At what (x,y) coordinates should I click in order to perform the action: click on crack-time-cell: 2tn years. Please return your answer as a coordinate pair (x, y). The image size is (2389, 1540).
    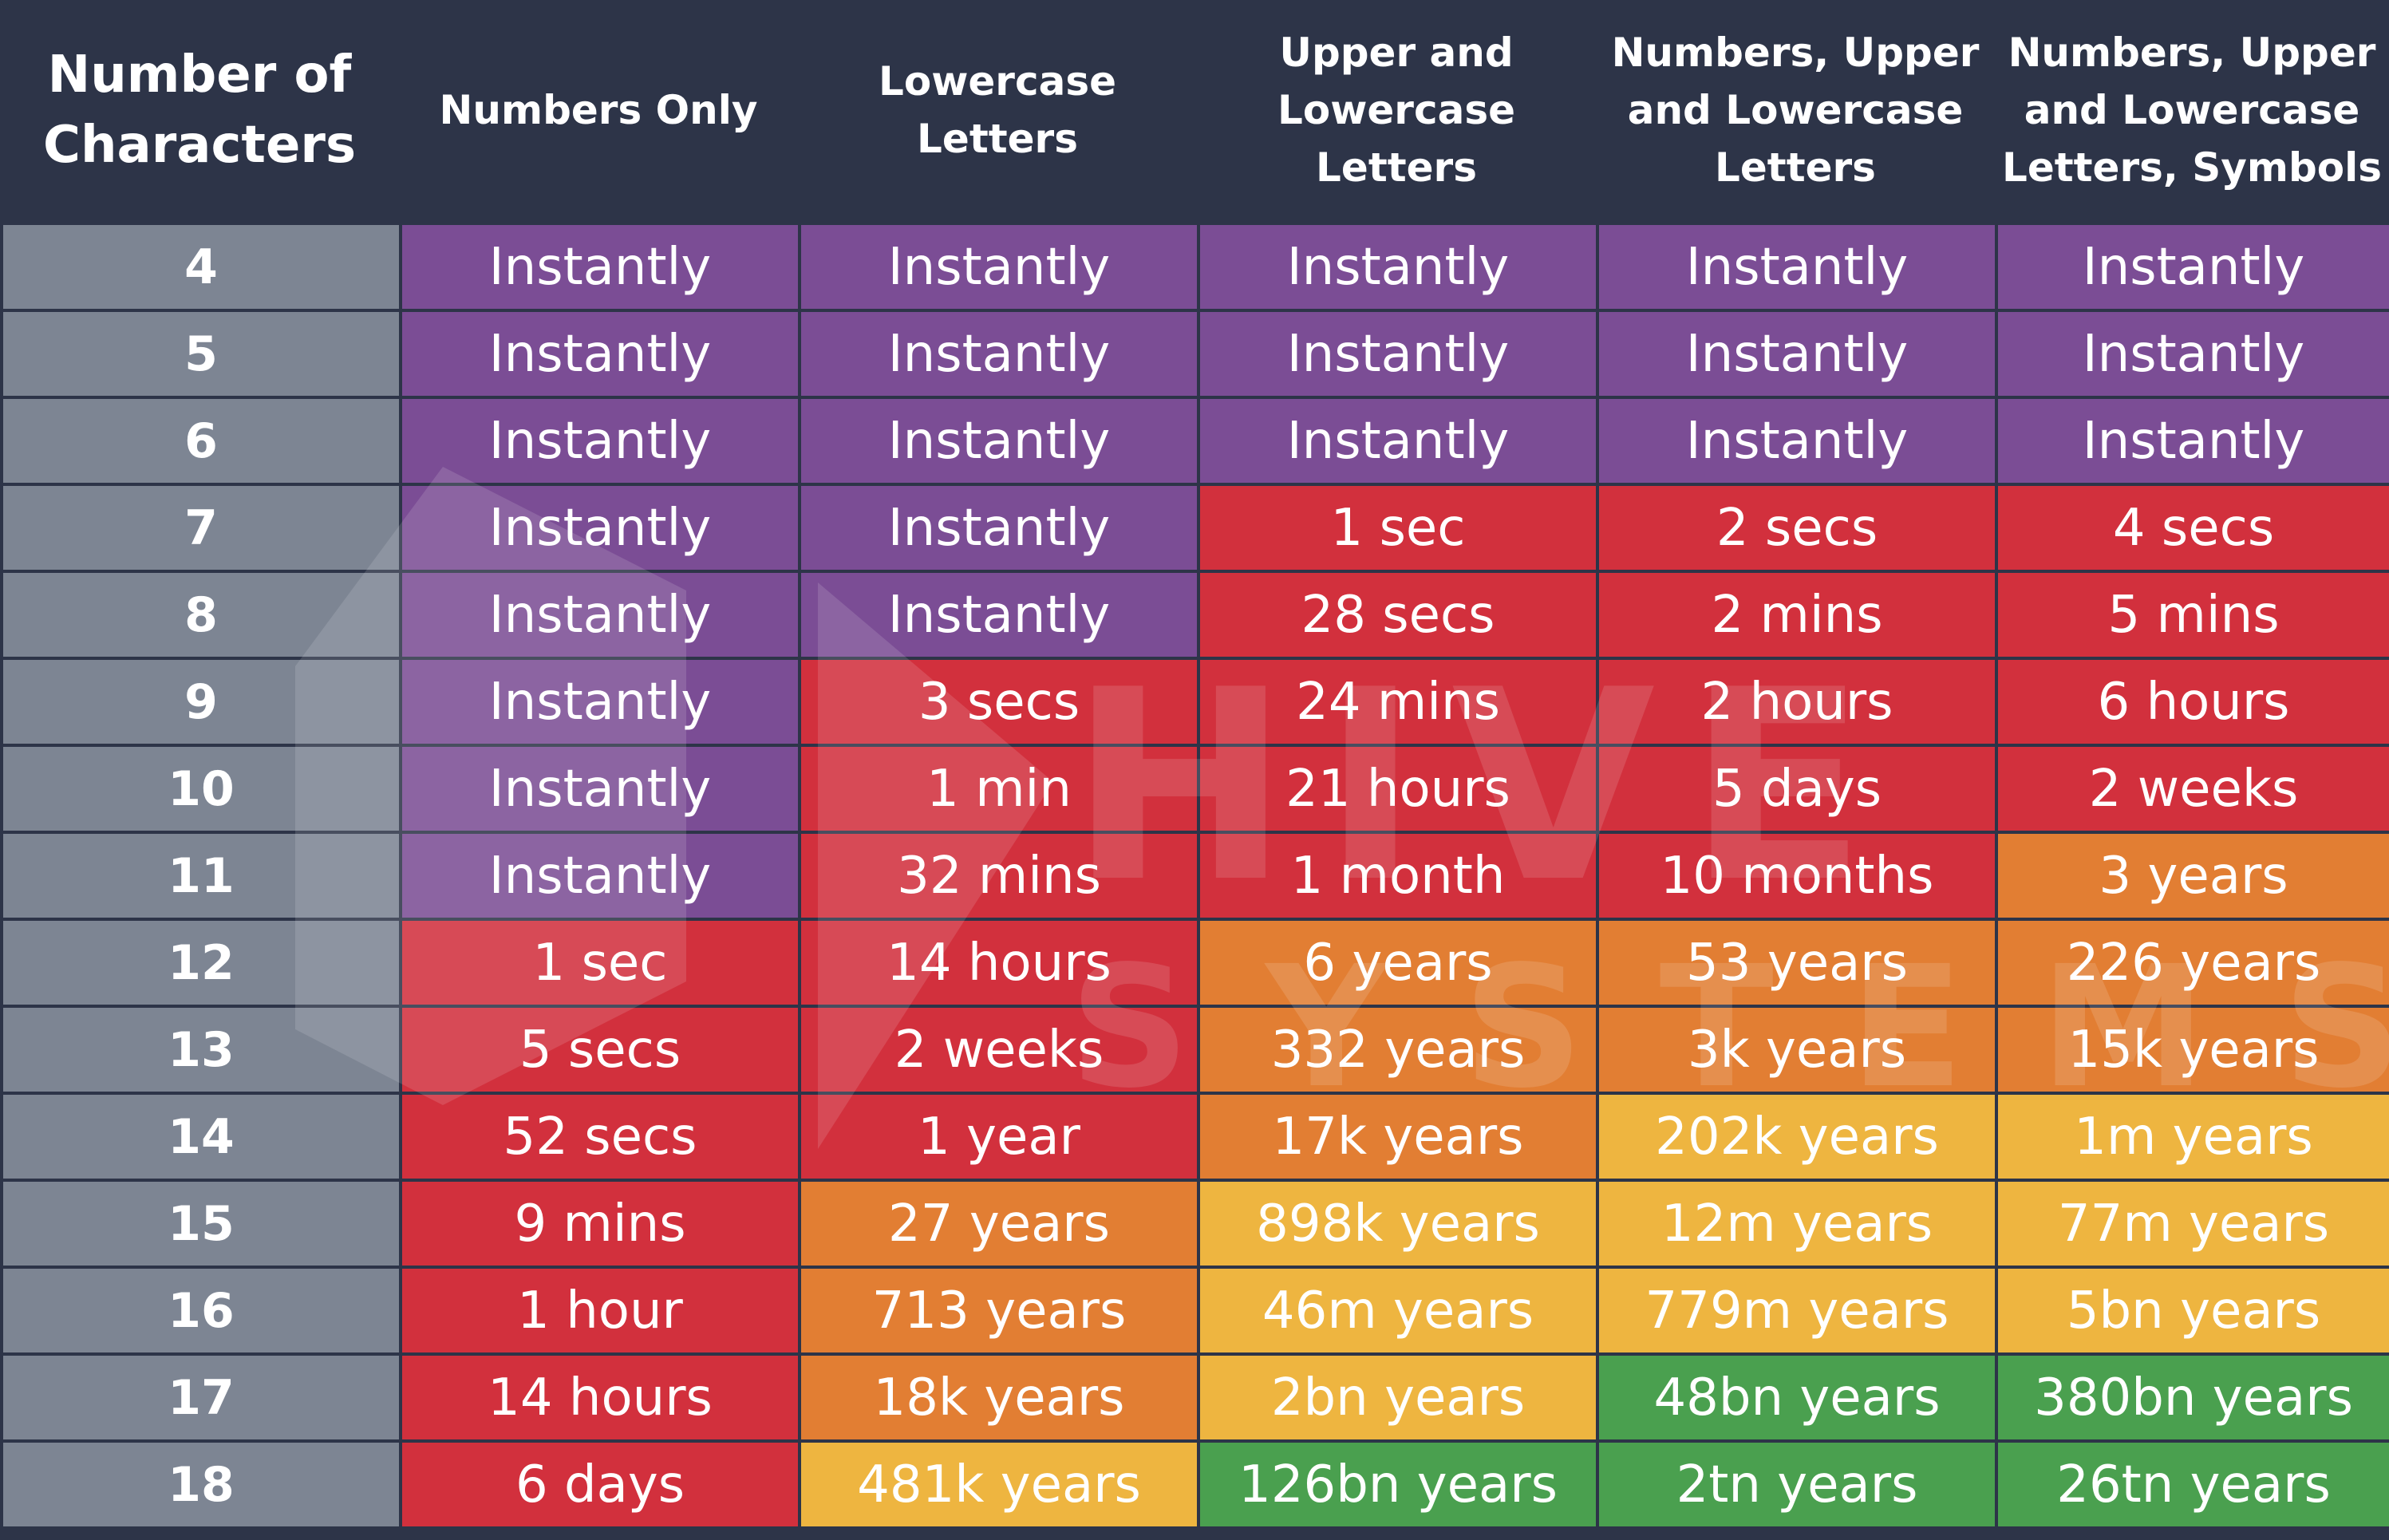
    Looking at the image, I should click on (1797, 1484).